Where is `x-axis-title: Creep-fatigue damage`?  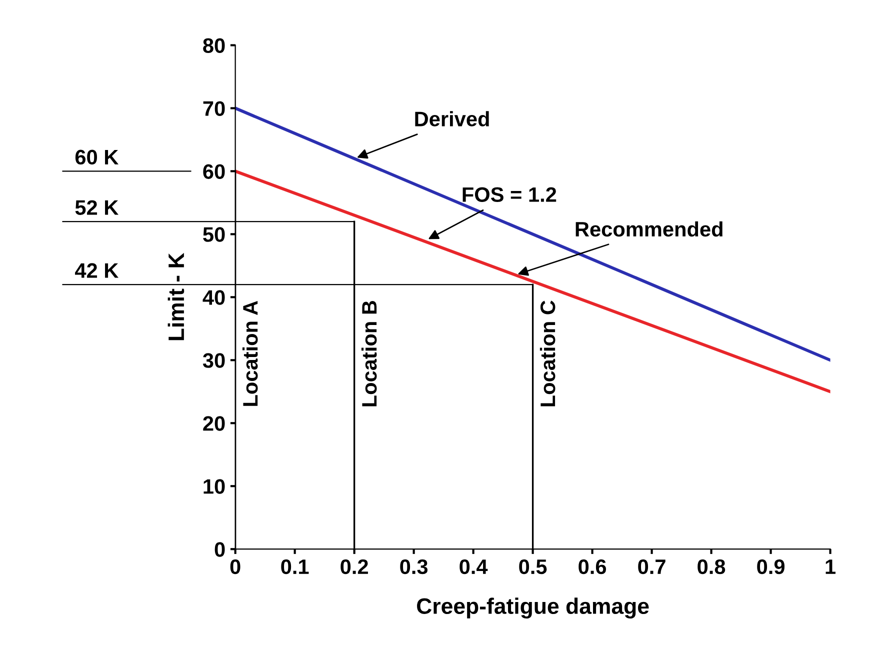
x-axis-title: Creep-fatigue damage is located at coordinates (533, 608).